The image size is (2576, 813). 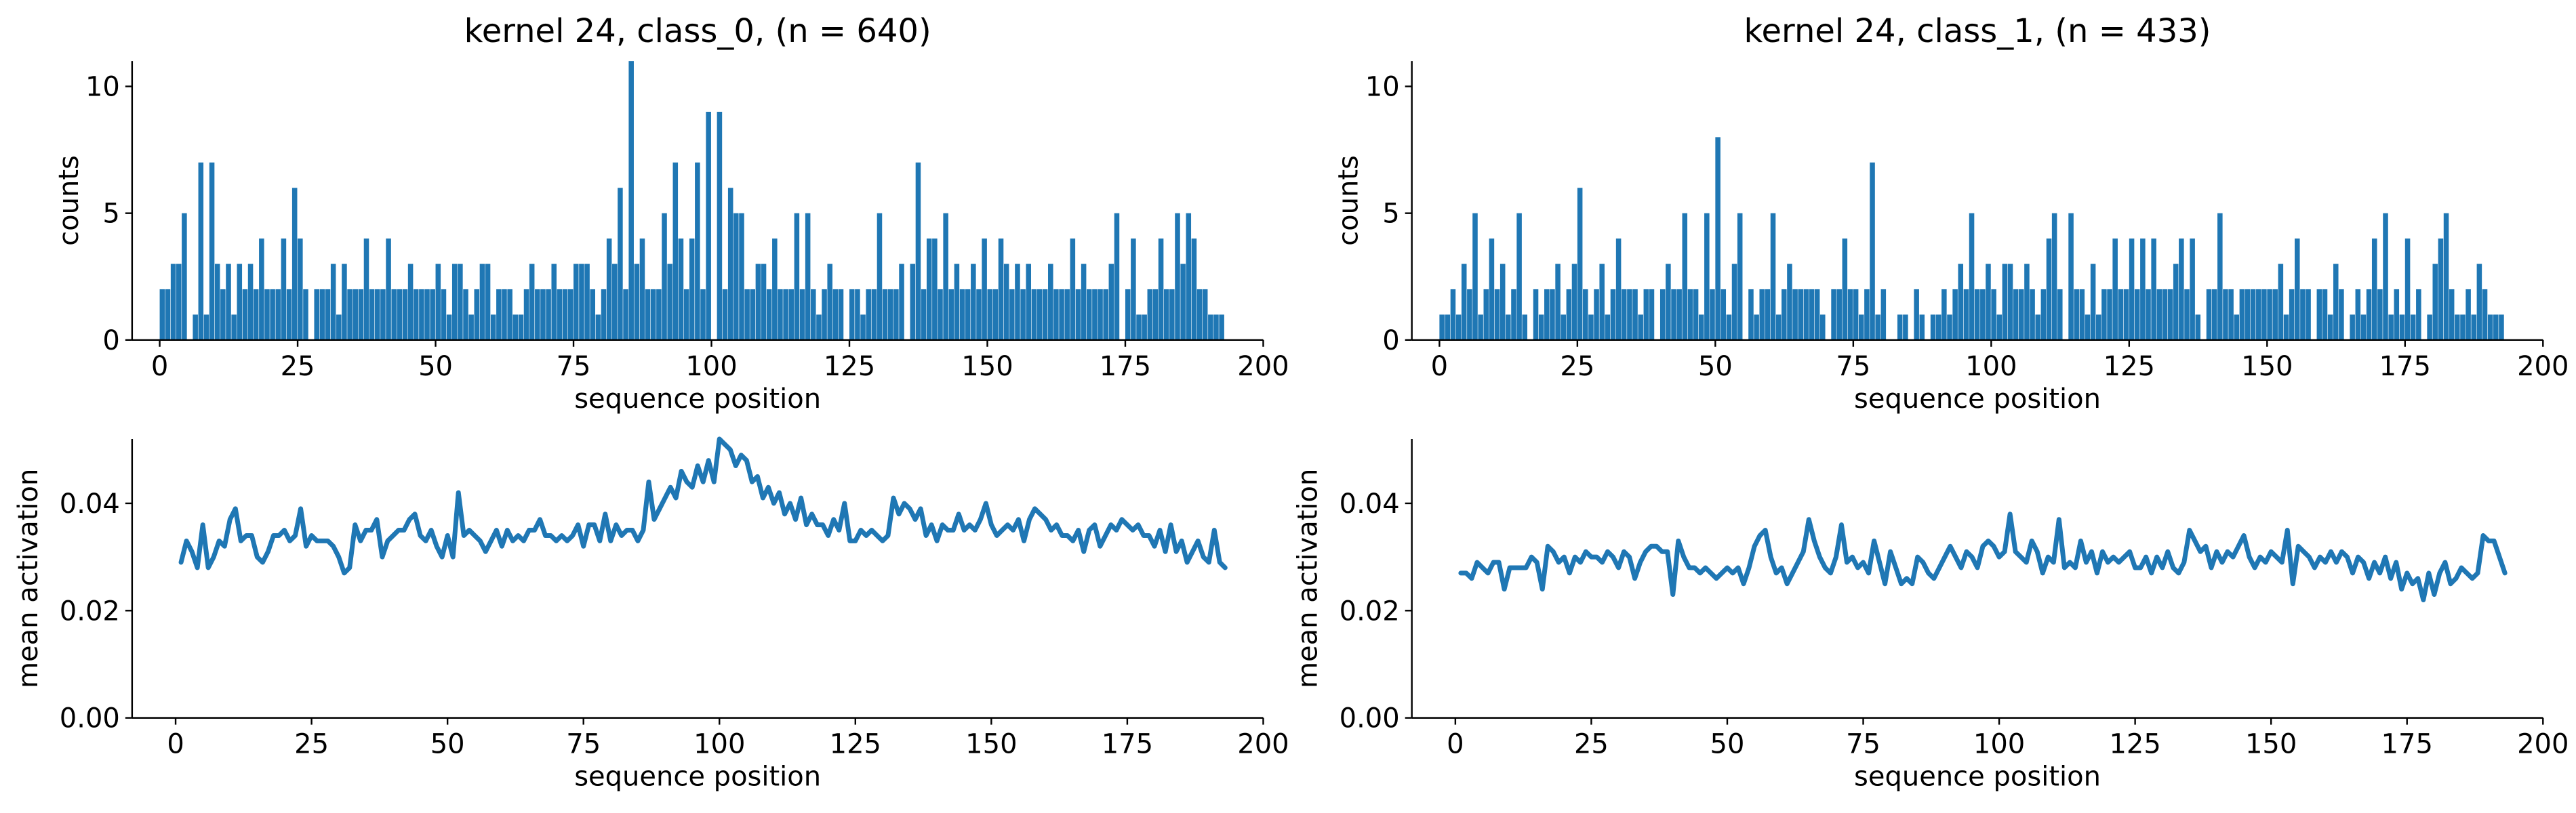 What do you see at coordinates (447, 744) in the screenshot?
I see `x-tick-label: 50` at bounding box center [447, 744].